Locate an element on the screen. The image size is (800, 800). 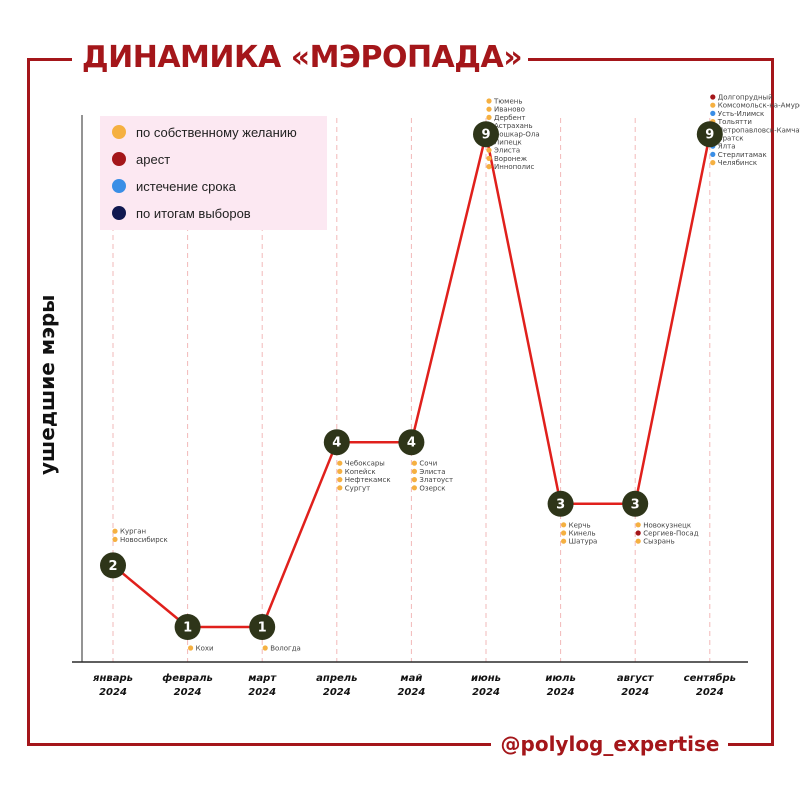
legend-label-voluntary: по собственному желанию is located at coordinates (216, 132).